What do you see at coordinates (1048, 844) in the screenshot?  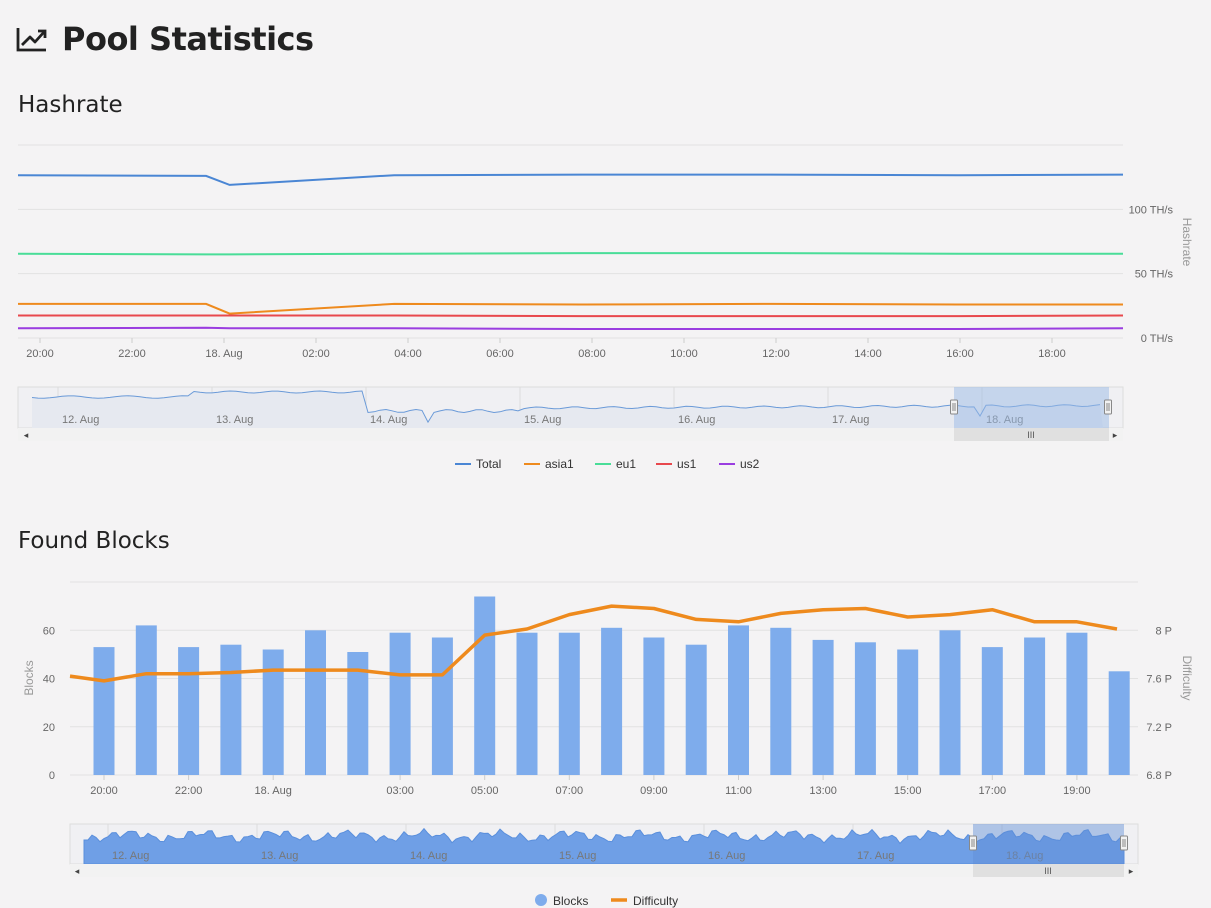 I see `blocks-navigator-selection` at bounding box center [1048, 844].